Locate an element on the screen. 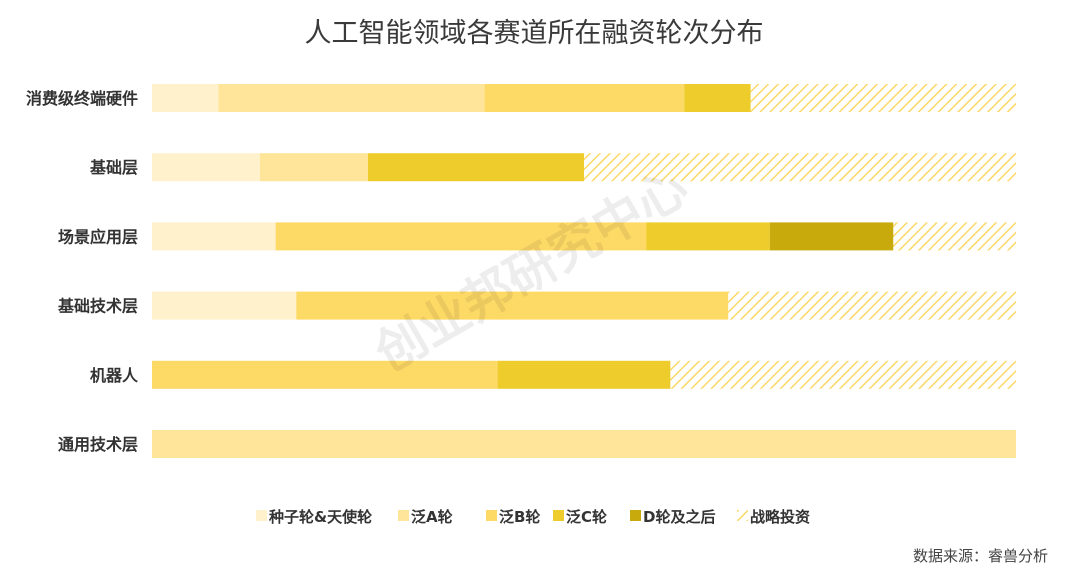 Image resolution: width=1080 pixels, height=578 pixels. category-label: 基础层 is located at coordinates (113, 167).